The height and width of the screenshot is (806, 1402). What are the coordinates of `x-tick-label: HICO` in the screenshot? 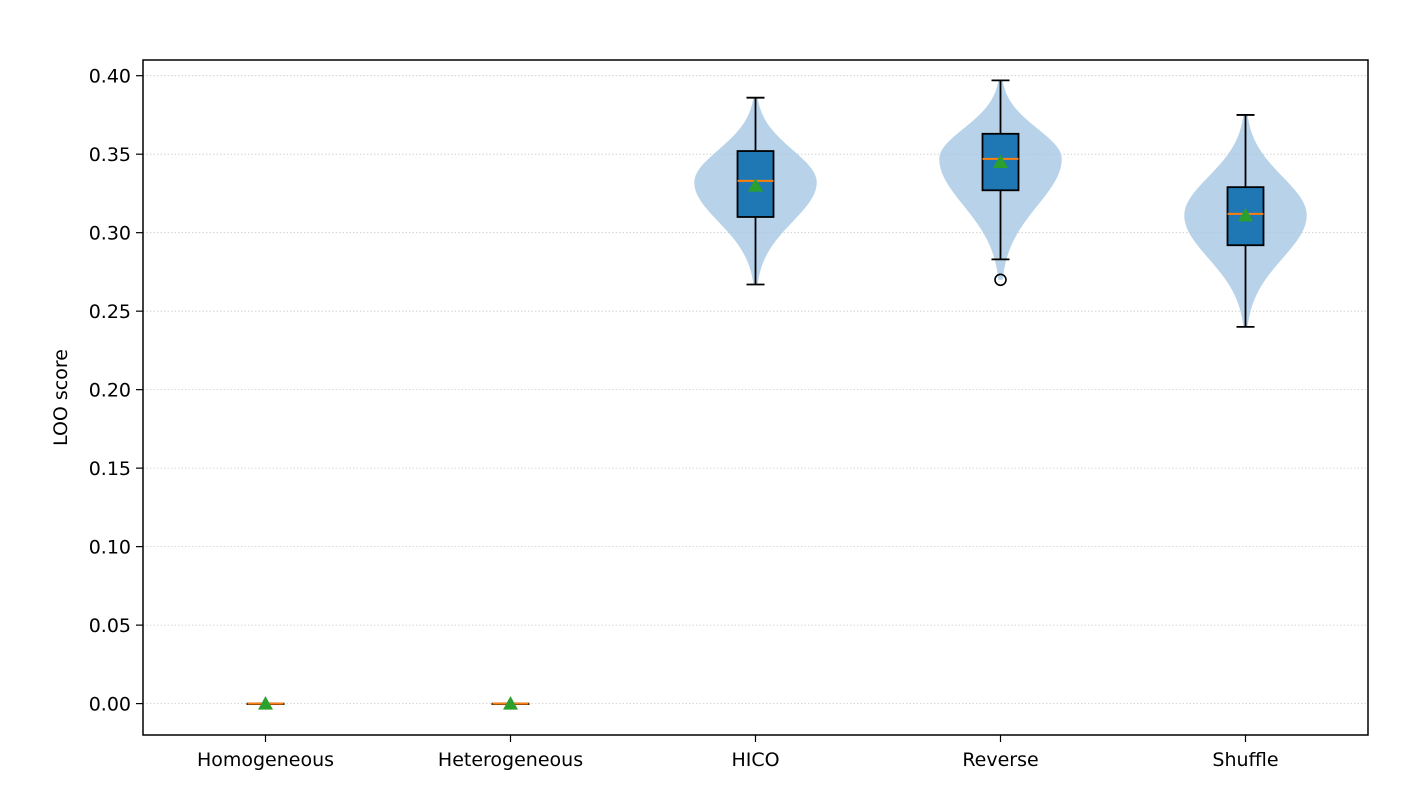 It's located at (755, 760).